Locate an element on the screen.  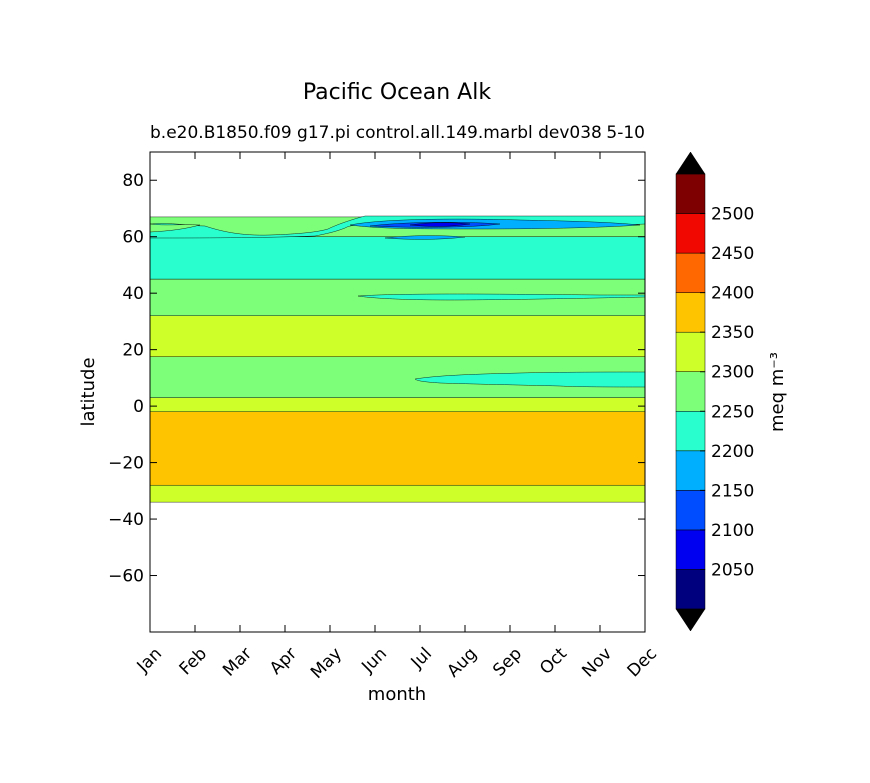
colorbar-tick-label: 2200 is located at coordinates (732, 452).